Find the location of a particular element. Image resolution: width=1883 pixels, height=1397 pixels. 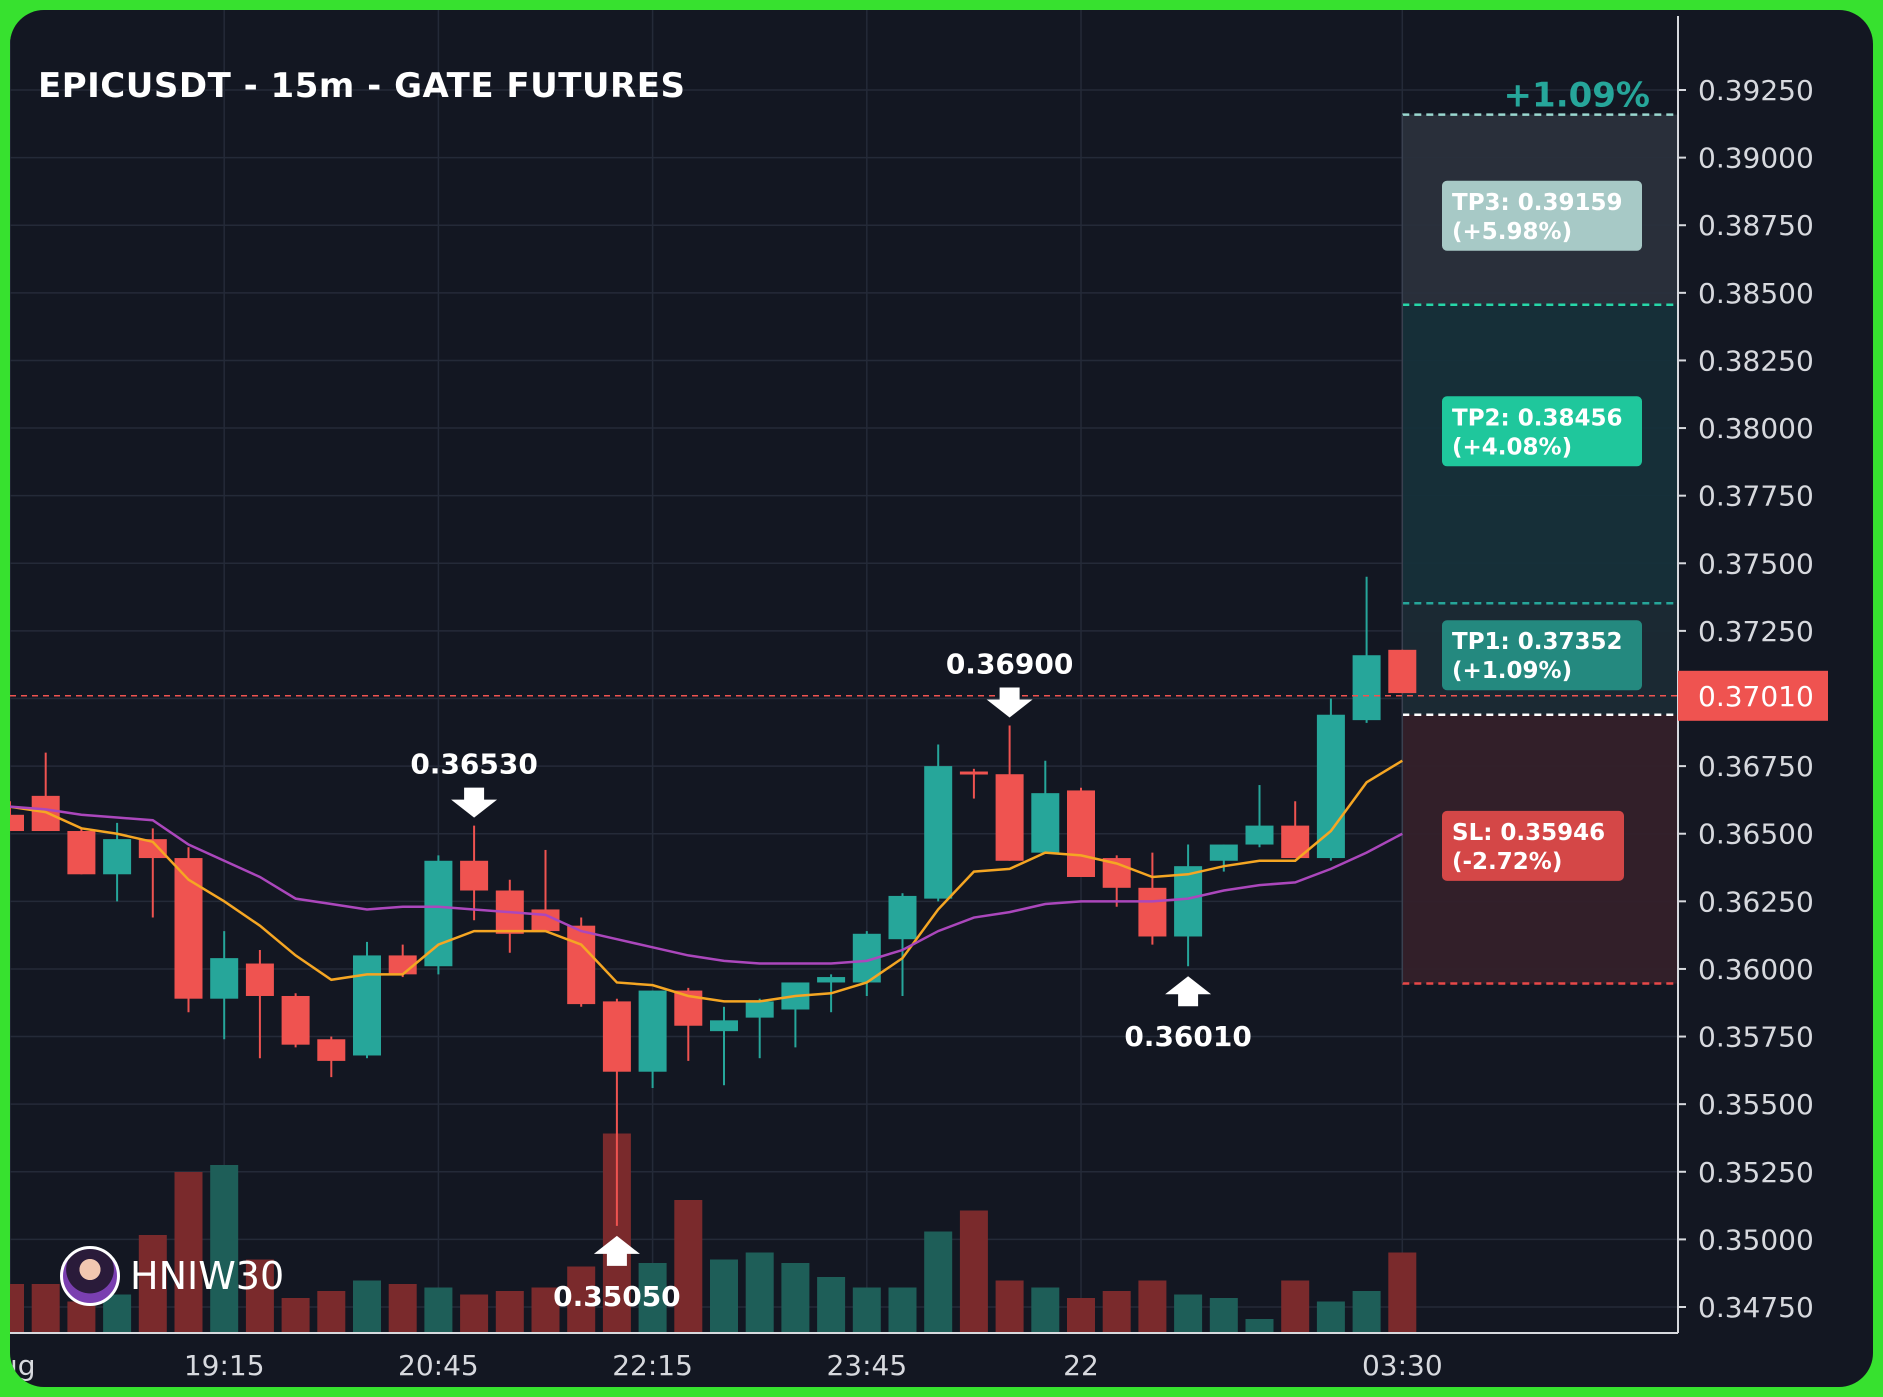

price-tick-label: 0.39250 is located at coordinates (1756, 90).